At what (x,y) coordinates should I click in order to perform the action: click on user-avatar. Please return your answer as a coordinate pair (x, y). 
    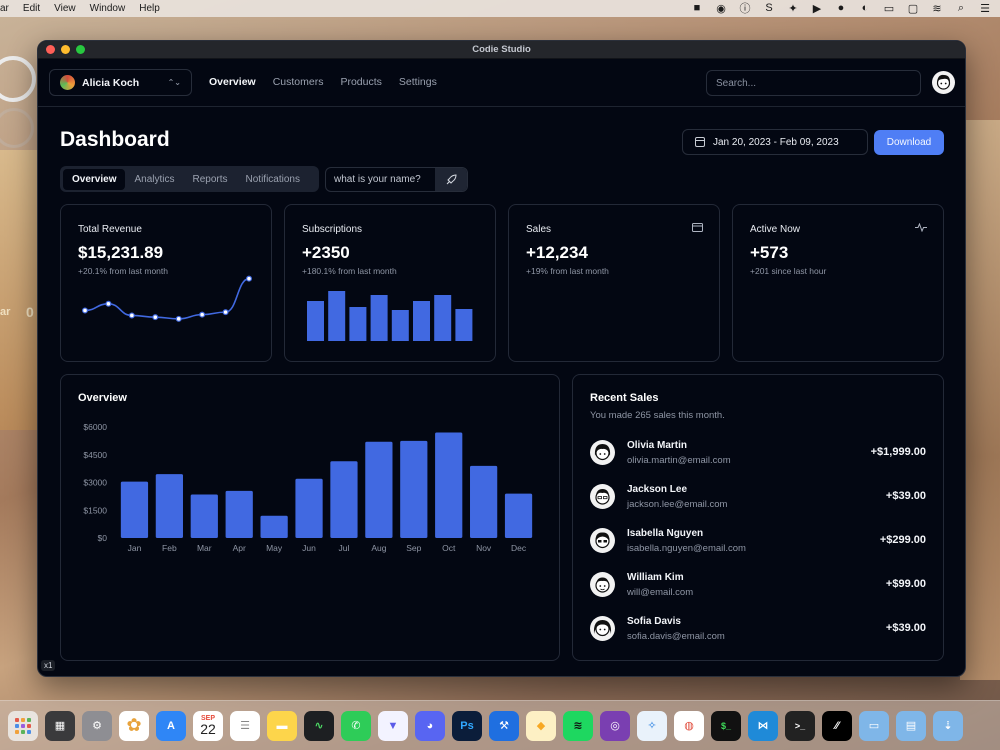
    Looking at the image, I should click on (943, 82).